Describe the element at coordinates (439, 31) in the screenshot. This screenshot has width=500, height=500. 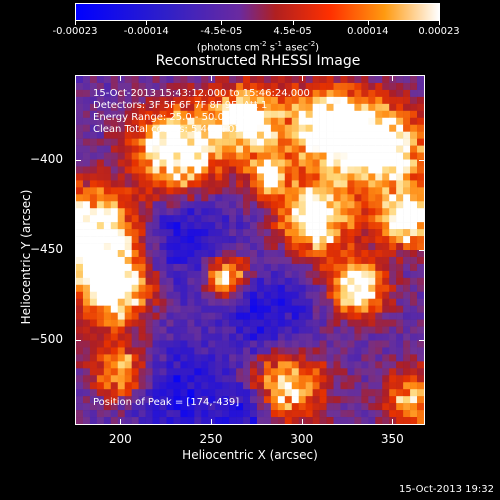
I see `colorbar-tick-label: 0.00023` at that location.